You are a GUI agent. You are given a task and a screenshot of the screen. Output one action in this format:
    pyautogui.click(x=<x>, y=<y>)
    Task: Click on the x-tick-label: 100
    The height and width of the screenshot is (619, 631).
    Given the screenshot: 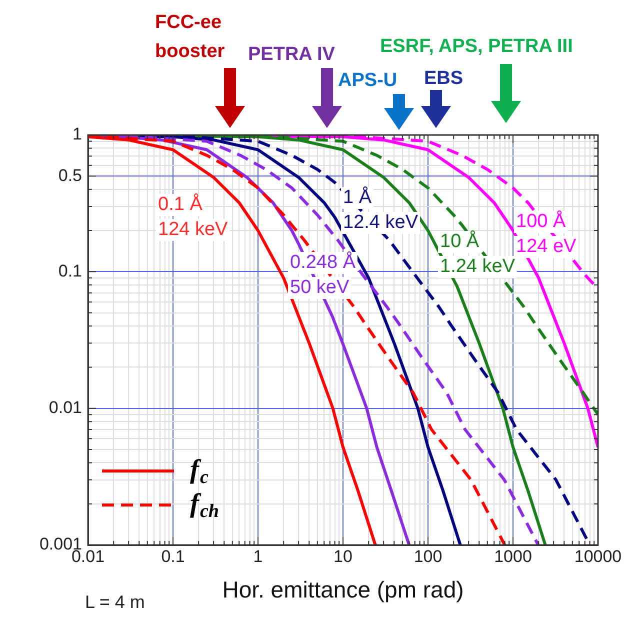 What is the action you would take?
    pyautogui.click(x=428, y=556)
    